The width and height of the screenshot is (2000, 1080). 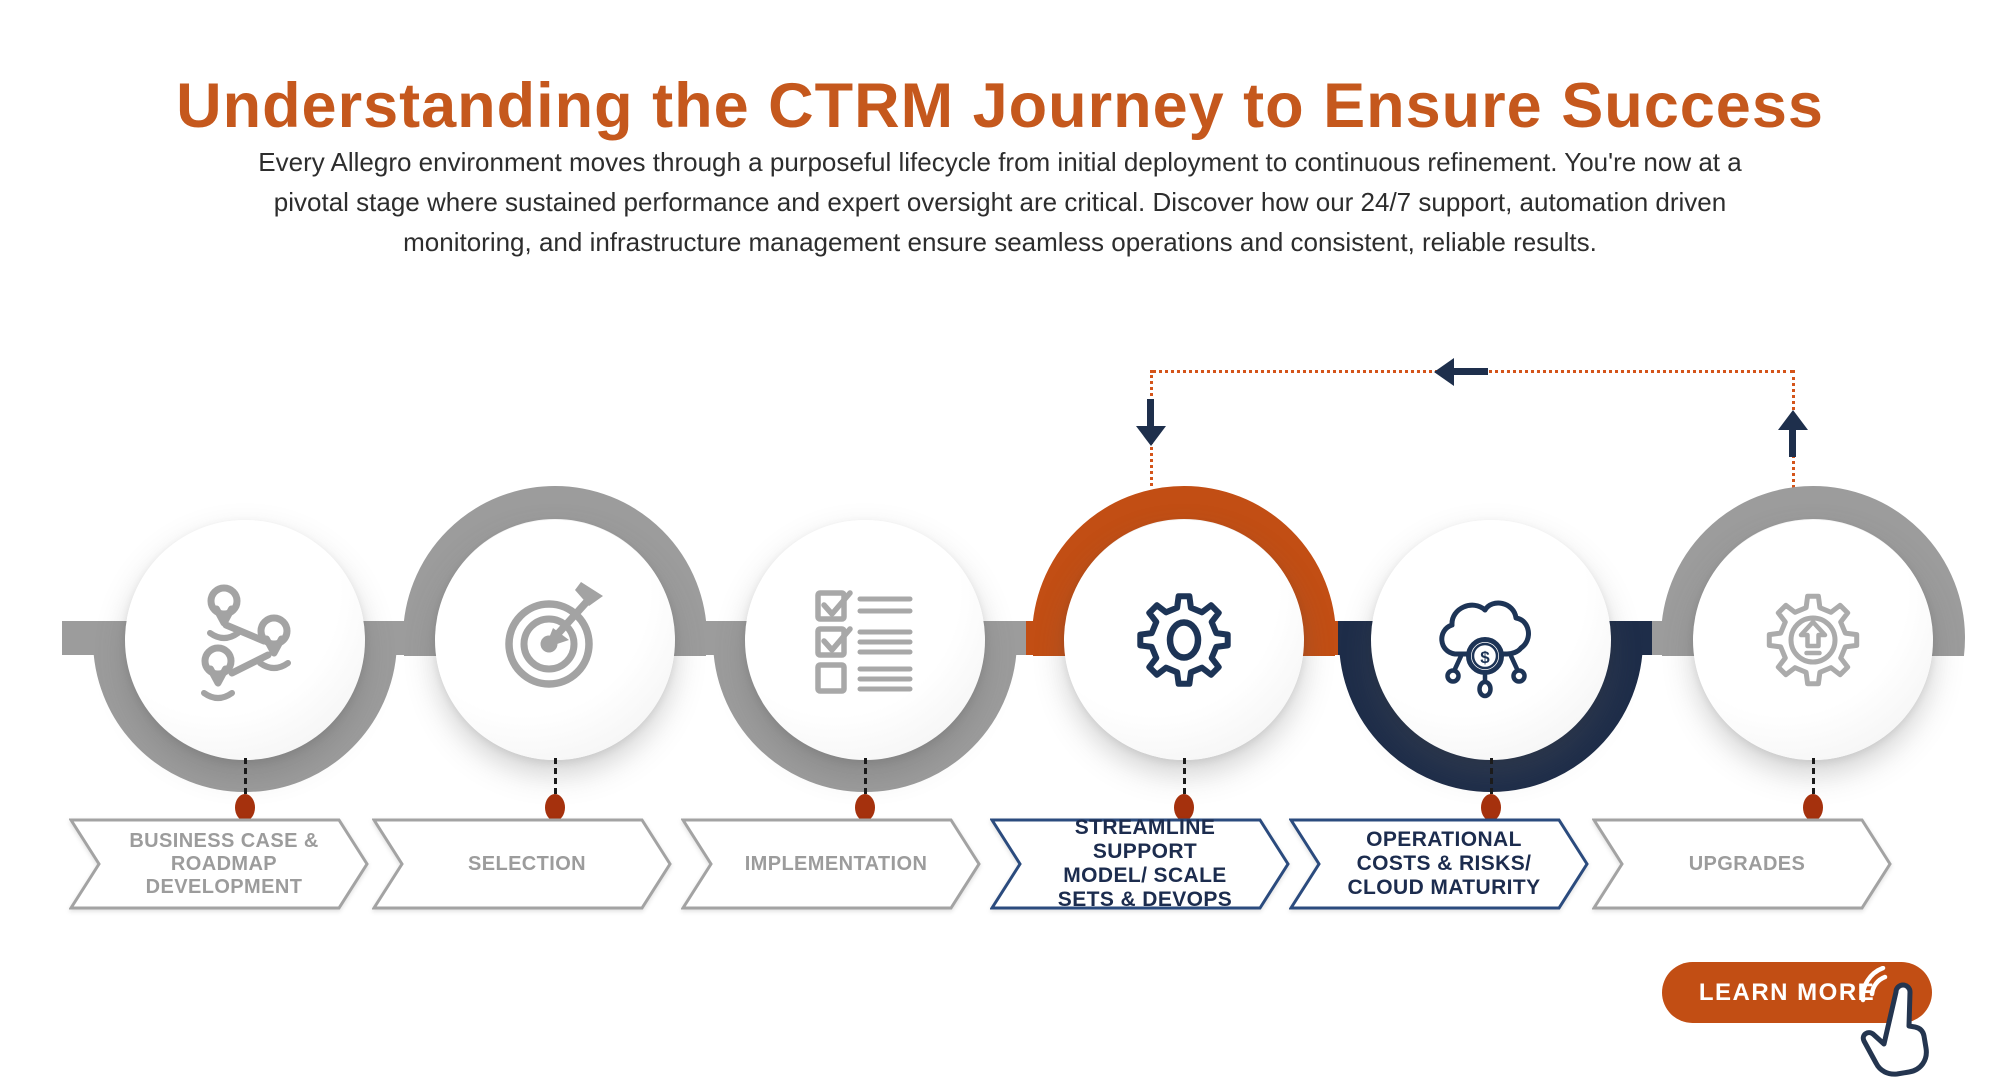 I want to click on journey-step-implementation, so click(x=865, y=640).